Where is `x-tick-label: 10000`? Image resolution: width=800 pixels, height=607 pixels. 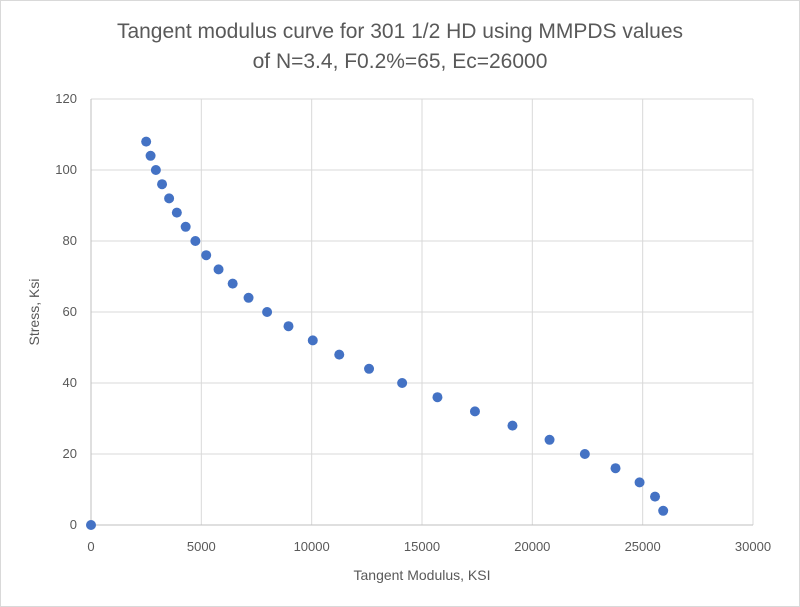 x-tick-label: 10000 is located at coordinates (312, 546).